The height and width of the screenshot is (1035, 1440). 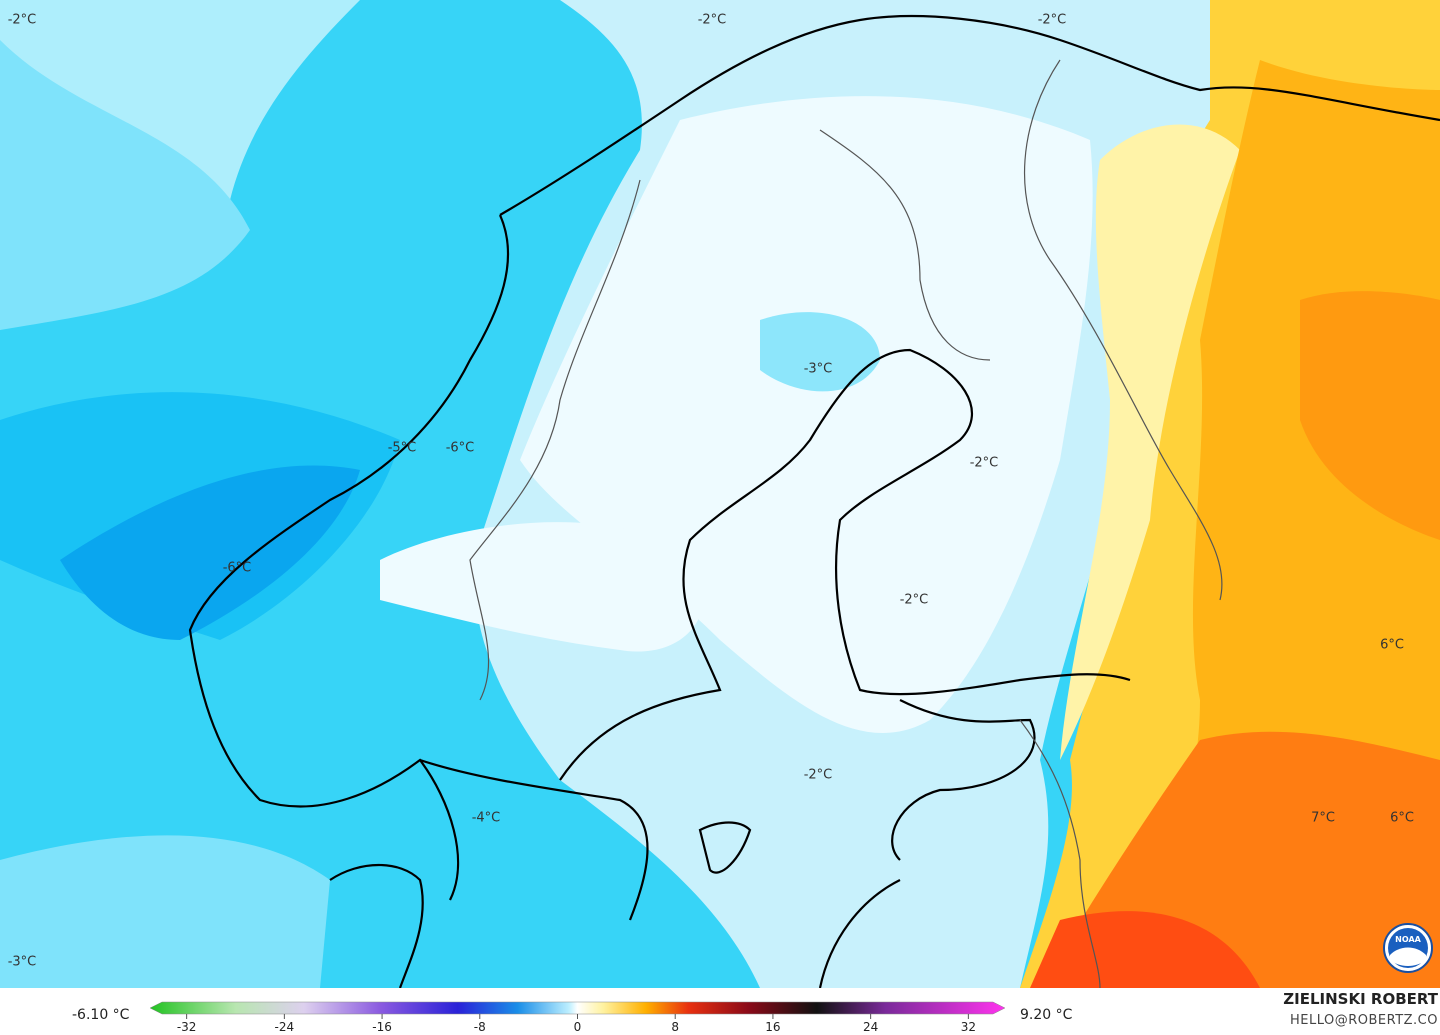 I want to click on email: HELLO@ROBERTZ.CO, so click(x=1364, y=1020).